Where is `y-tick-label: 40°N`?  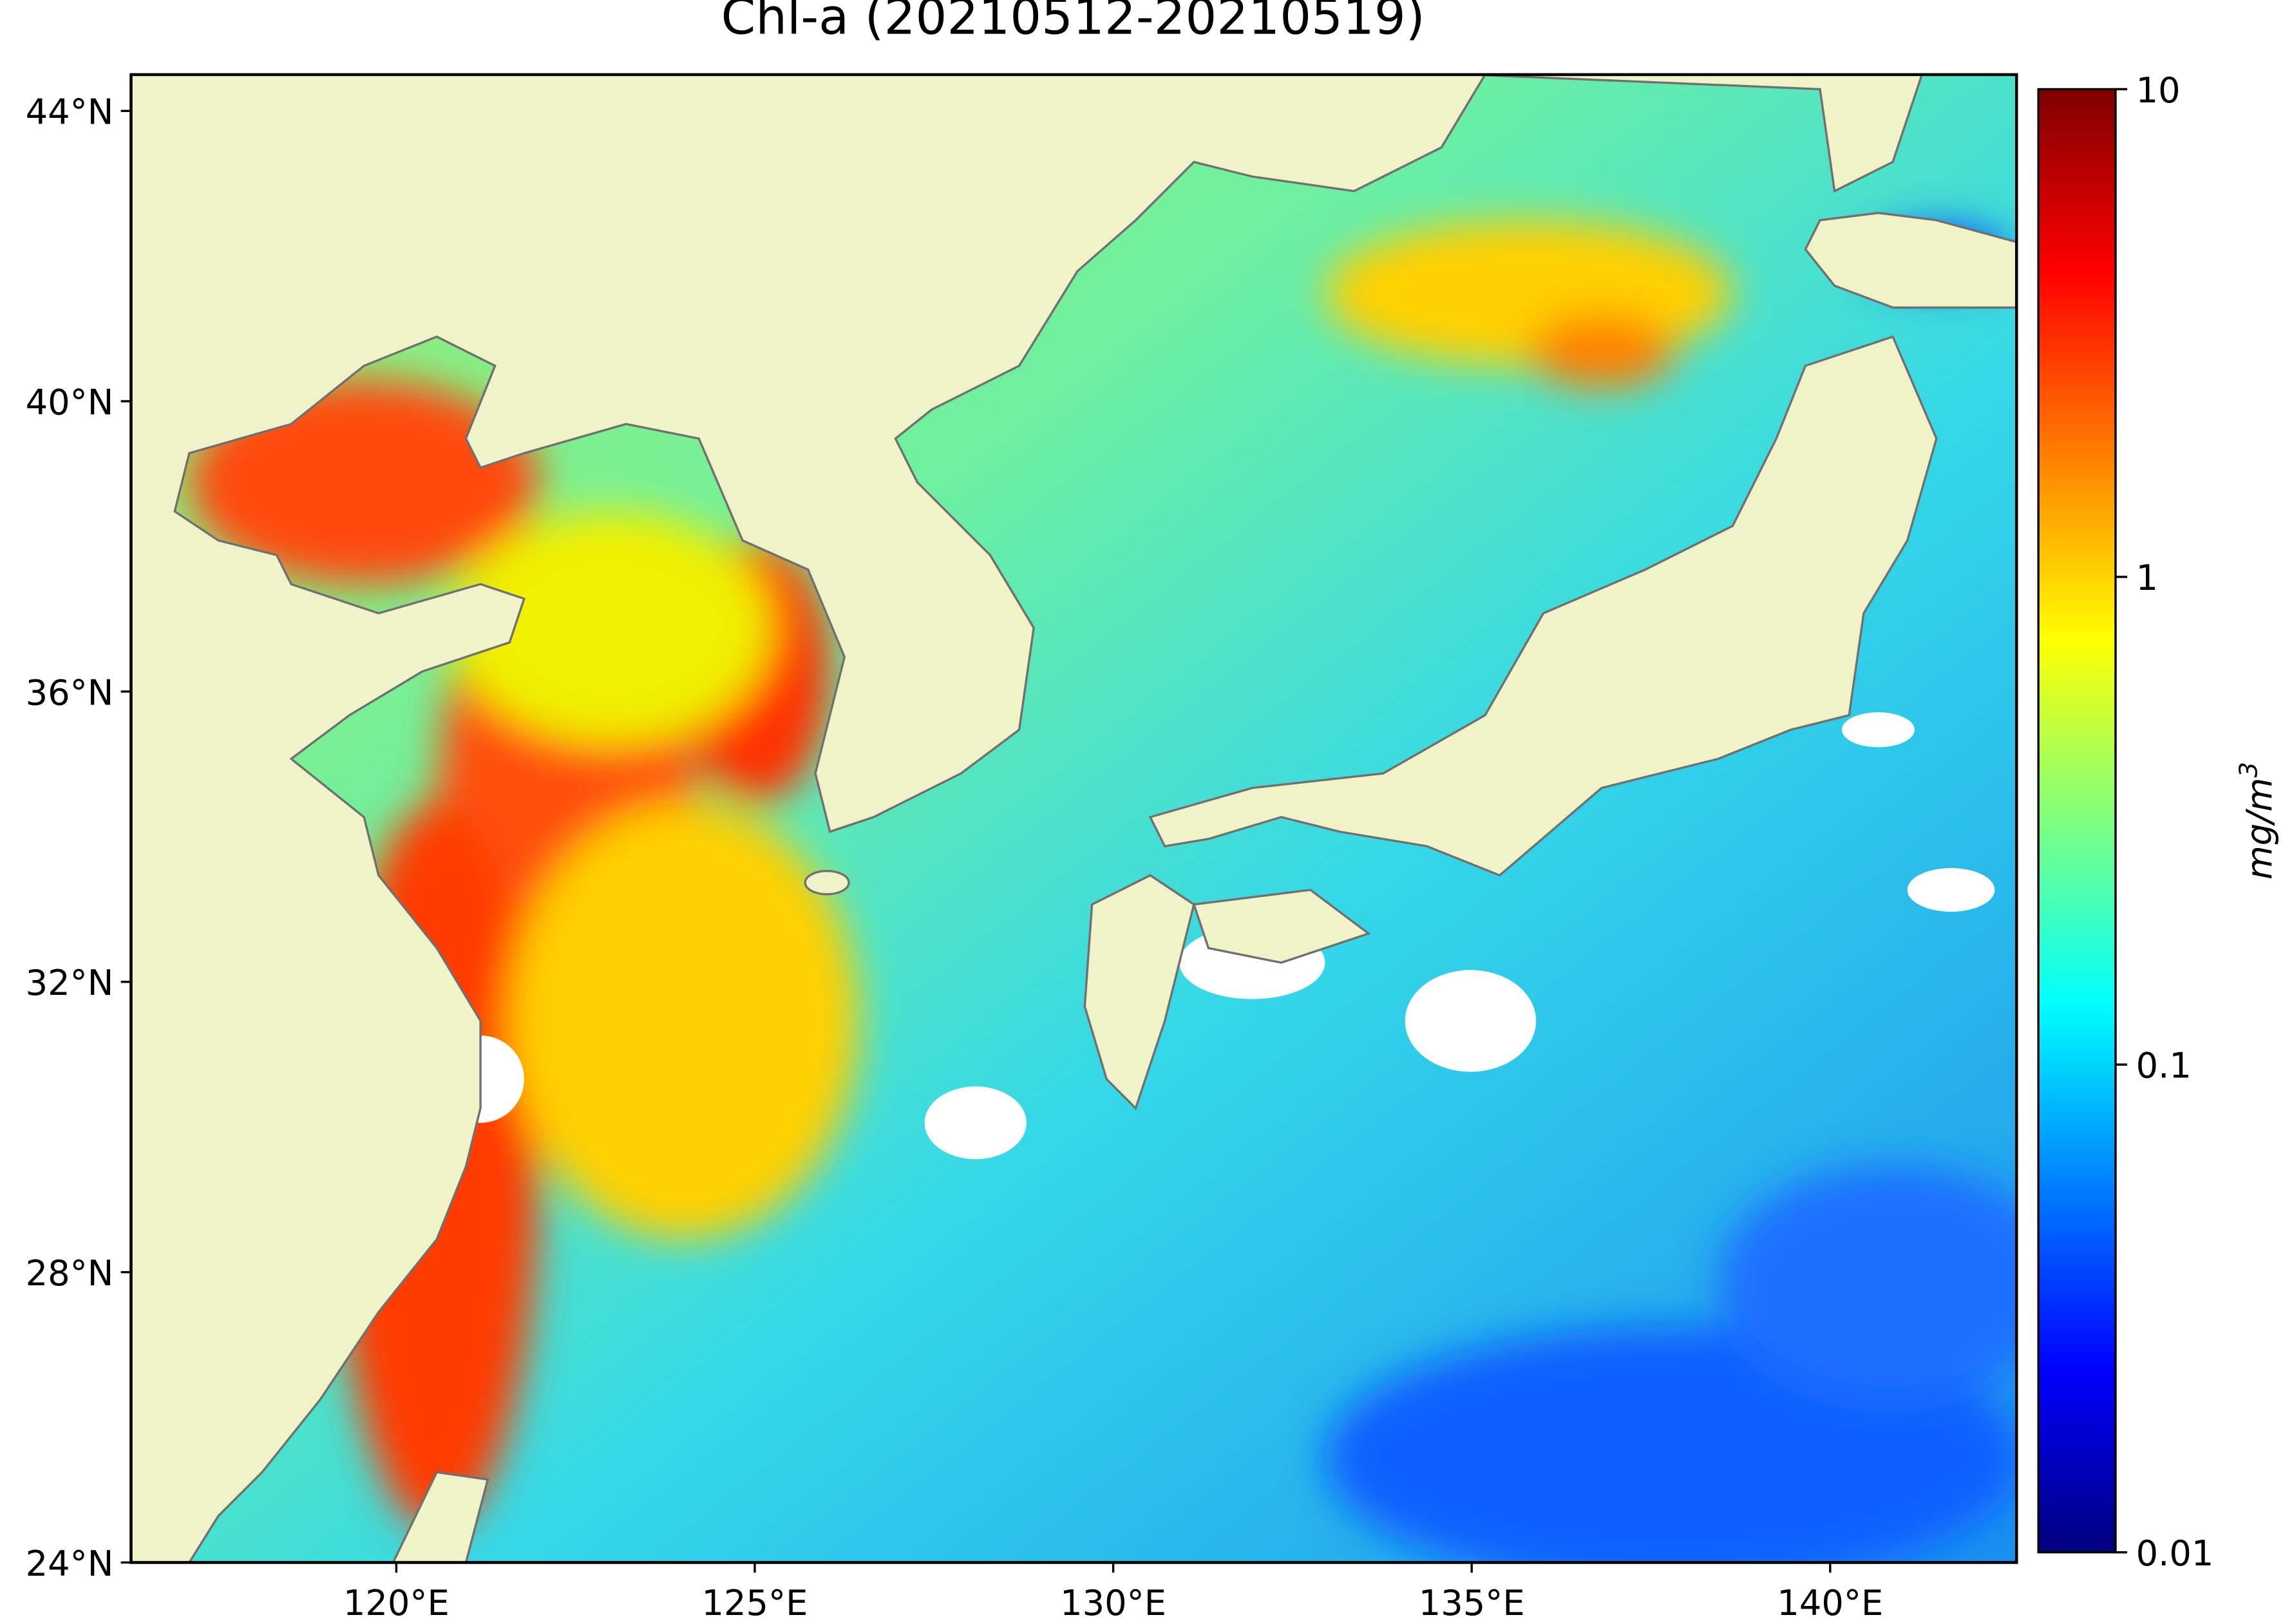 y-tick-label: 40°N is located at coordinates (70, 402).